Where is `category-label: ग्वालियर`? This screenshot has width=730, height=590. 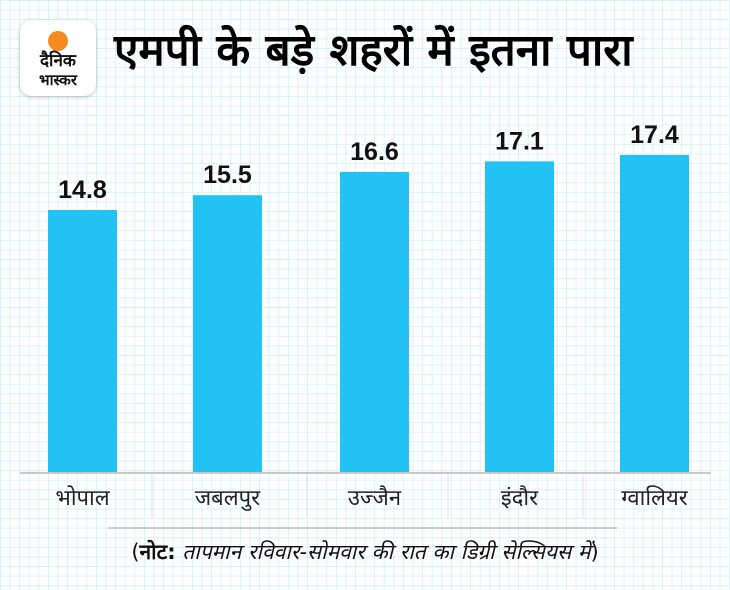 category-label: ग्वालियर is located at coordinates (654, 498).